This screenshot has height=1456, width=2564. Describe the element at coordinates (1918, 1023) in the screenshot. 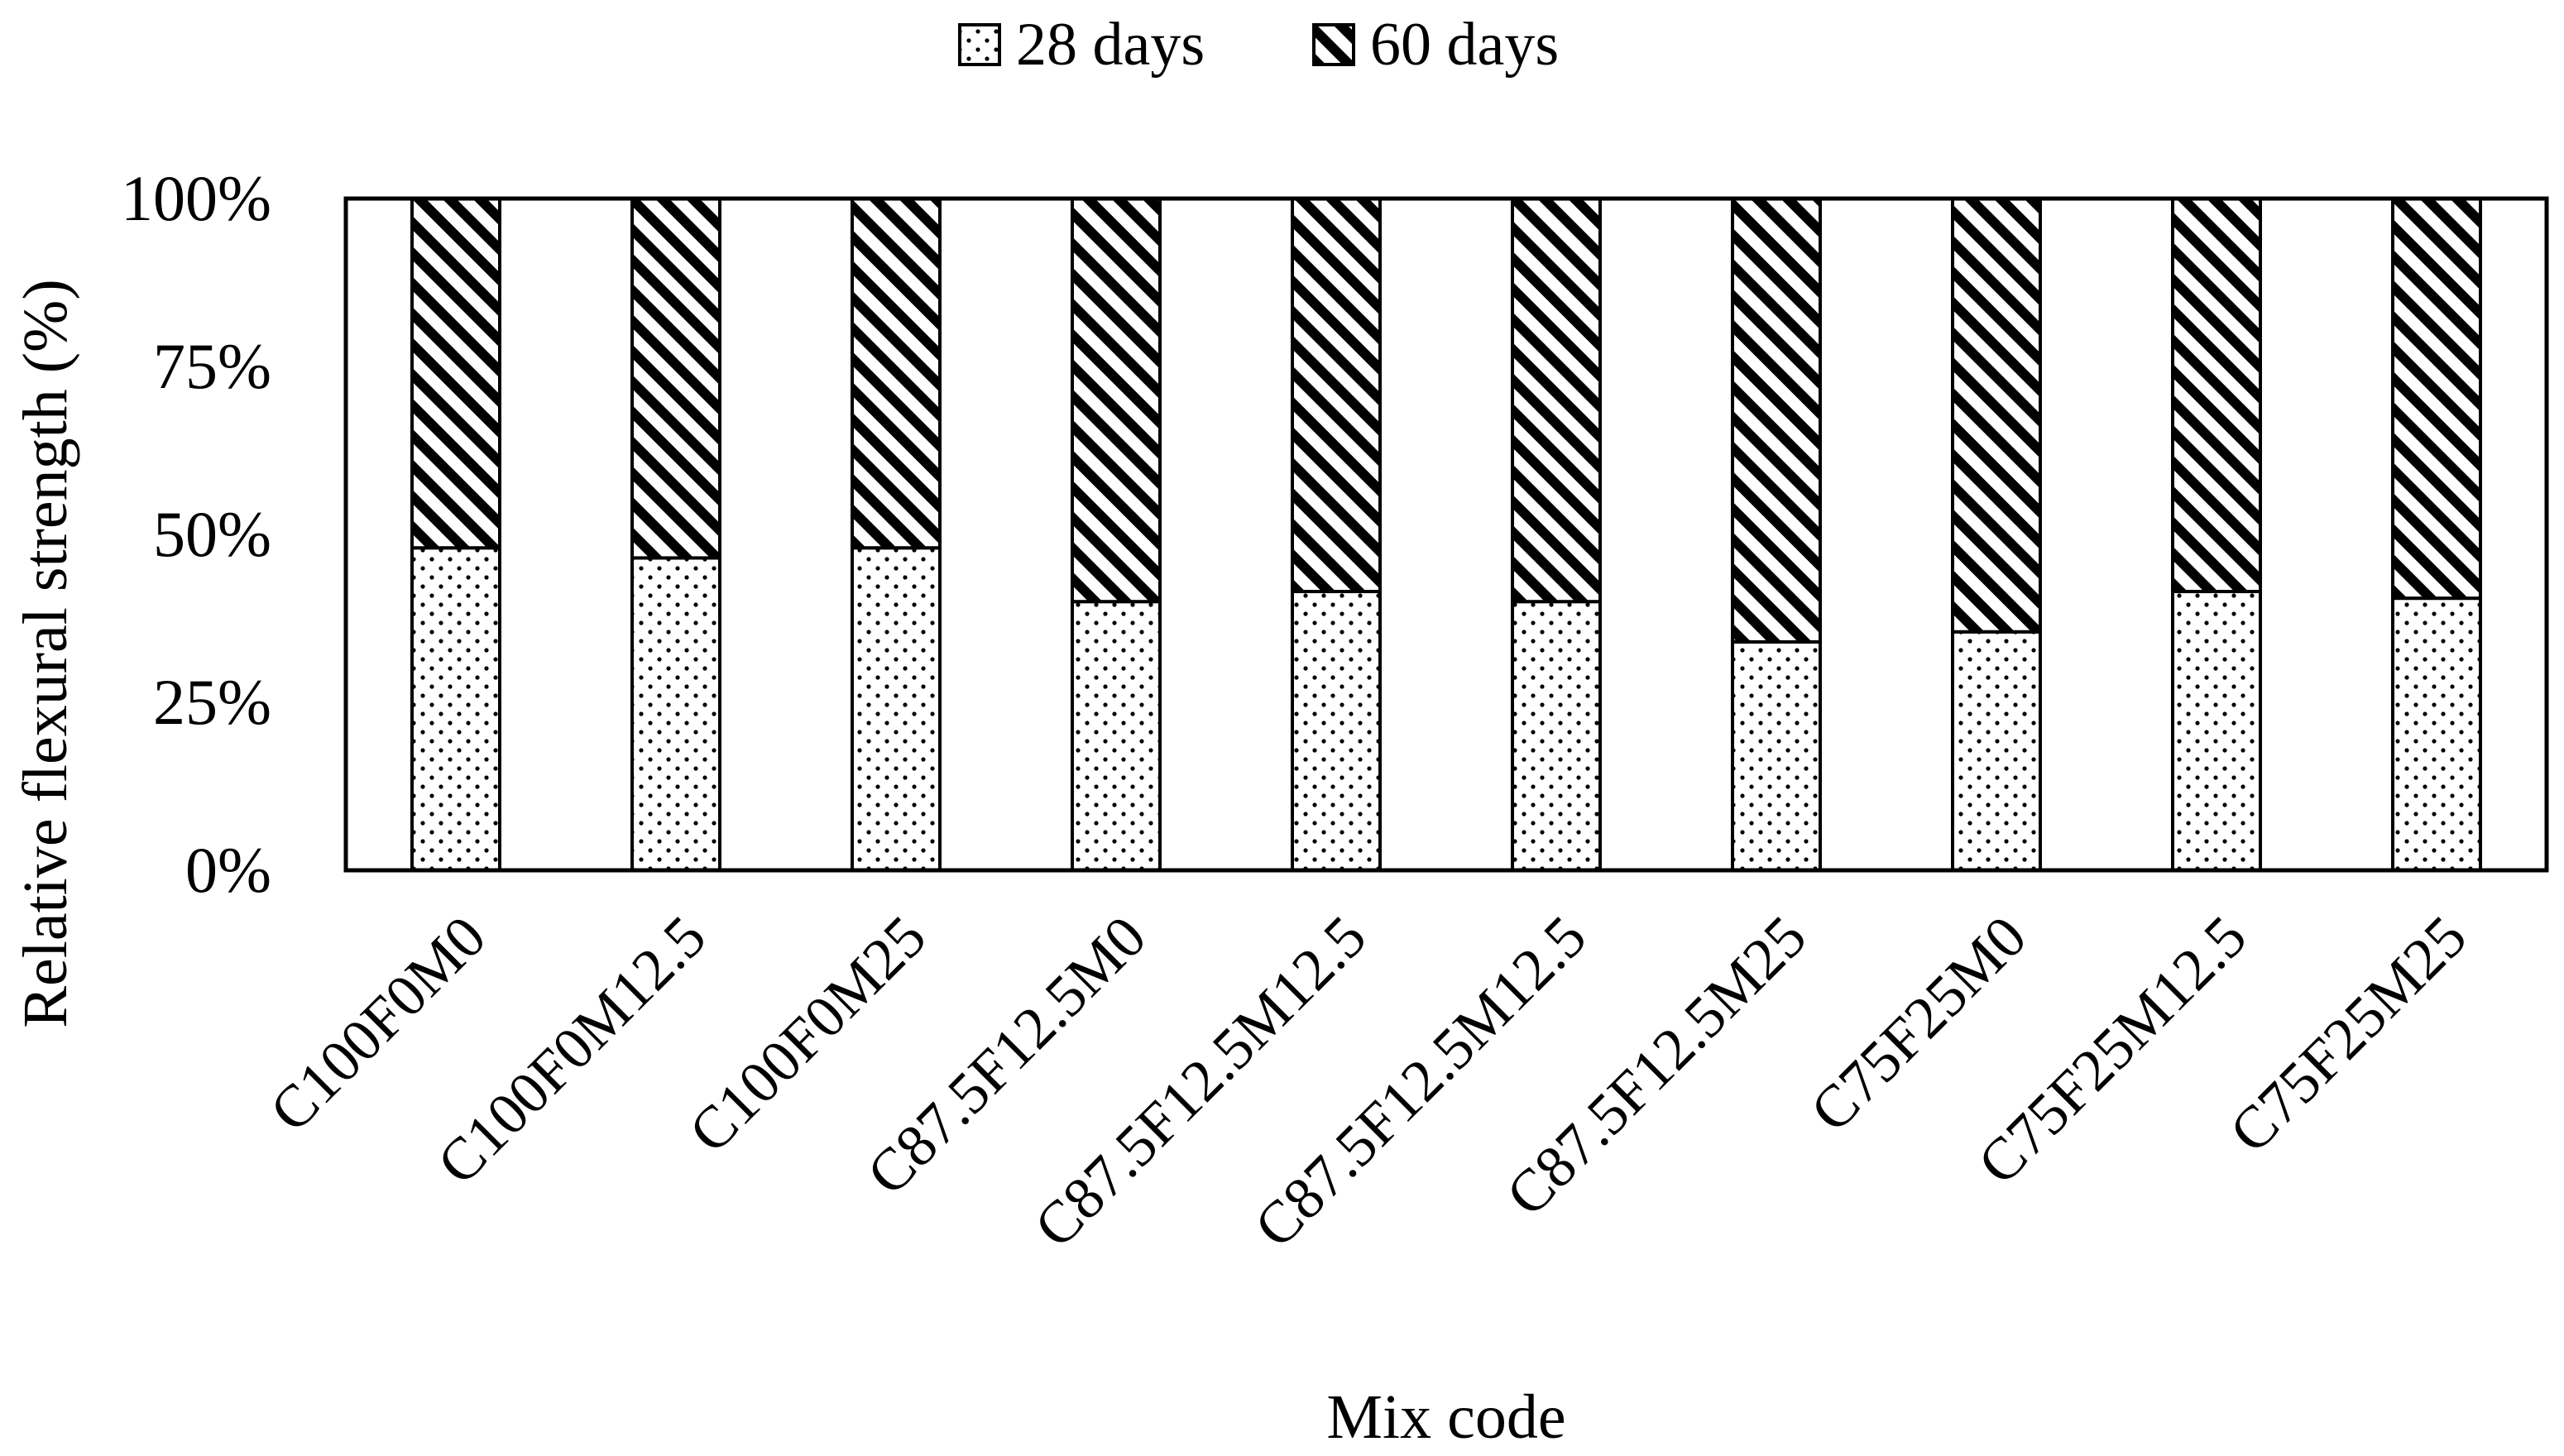

I see `x-tick-label: C75F25M0` at that location.